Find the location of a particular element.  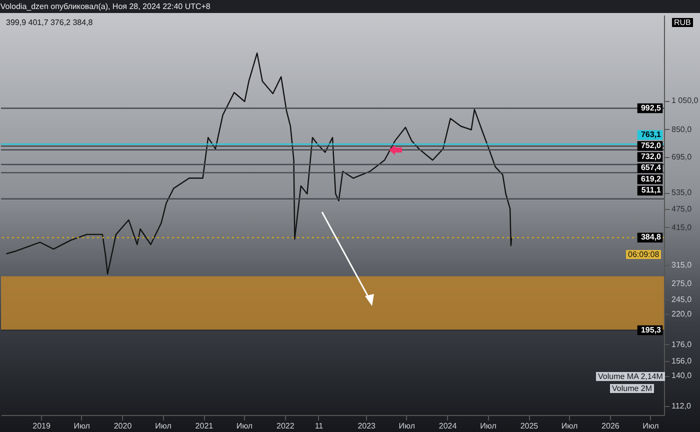

x-tick-label: 2019 is located at coordinates (41, 426).